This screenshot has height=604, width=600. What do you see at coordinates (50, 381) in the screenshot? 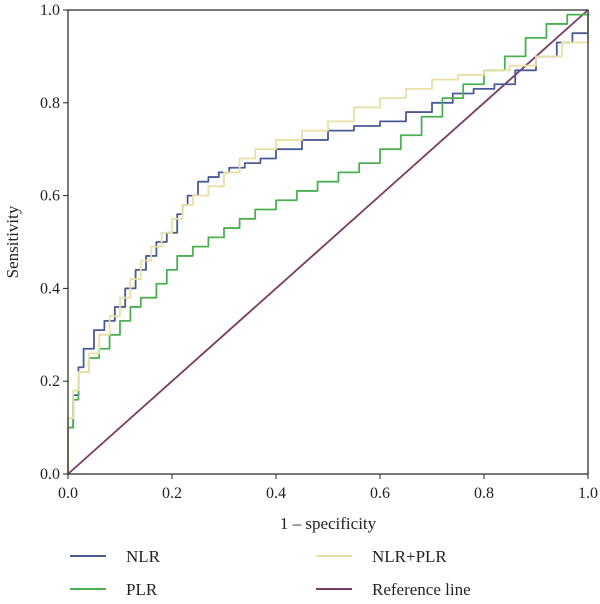
I see `y-tick-label: 0.2` at bounding box center [50, 381].